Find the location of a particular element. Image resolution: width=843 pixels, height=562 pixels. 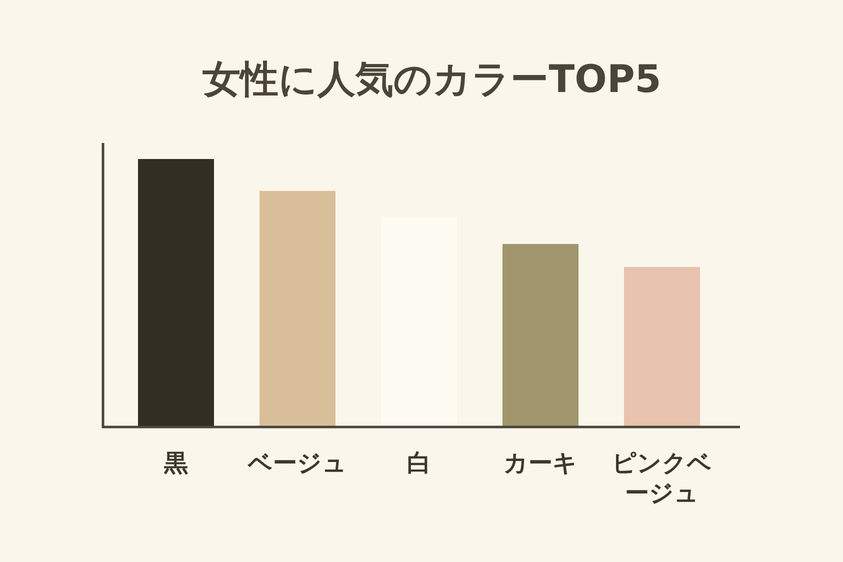

x-tick-label: 黒 is located at coordinates (176, 463).